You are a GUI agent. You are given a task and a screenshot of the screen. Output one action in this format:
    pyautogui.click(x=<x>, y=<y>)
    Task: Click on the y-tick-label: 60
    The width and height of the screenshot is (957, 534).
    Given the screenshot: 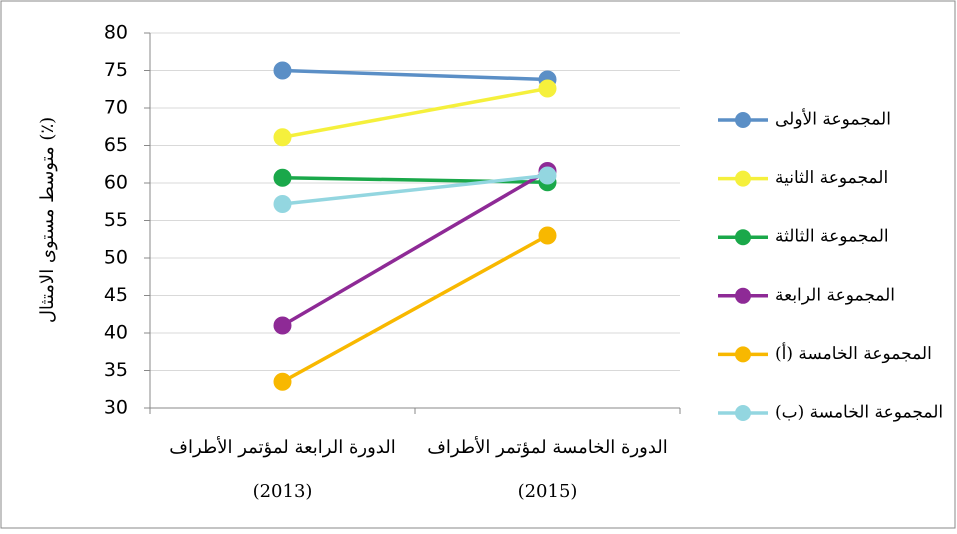 What is the action you would take?
    pyautogui.click(x=116, y=183)
    